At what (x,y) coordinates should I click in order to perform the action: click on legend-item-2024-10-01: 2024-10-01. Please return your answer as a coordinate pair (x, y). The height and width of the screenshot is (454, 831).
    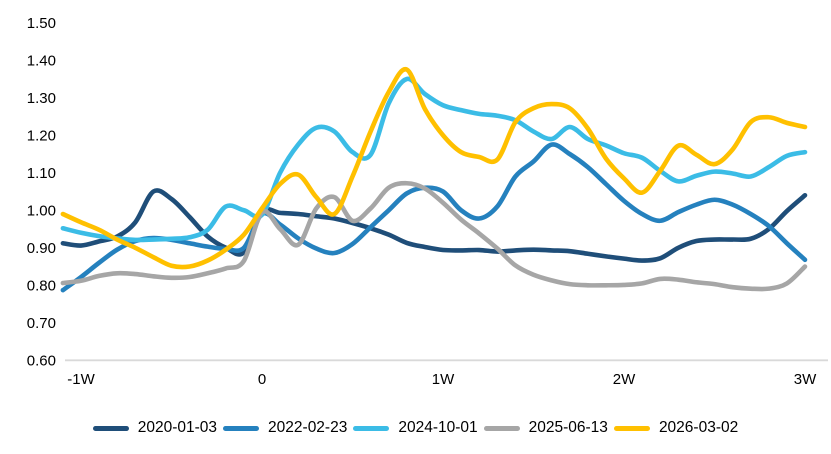
    Looking at the image, I should click on (415, 428).